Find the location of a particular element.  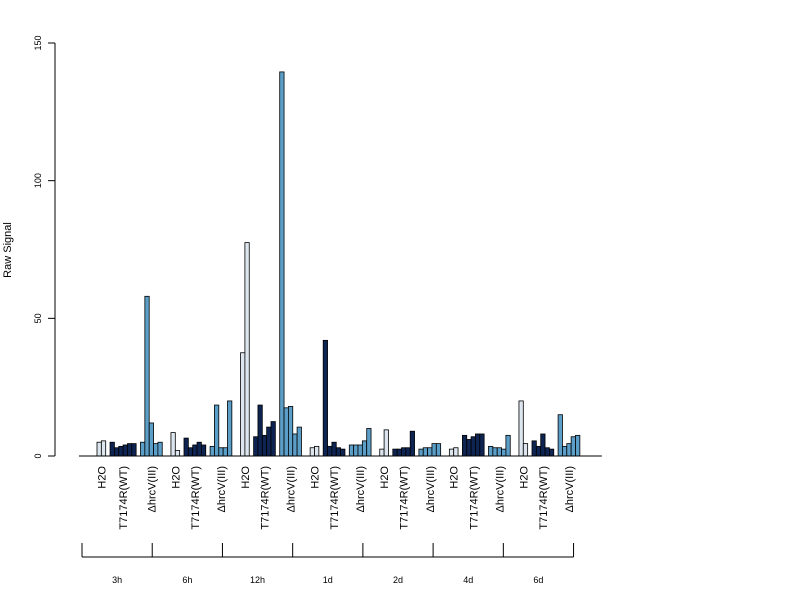

time-point-label: 4d is located at coordinates (468, 580).